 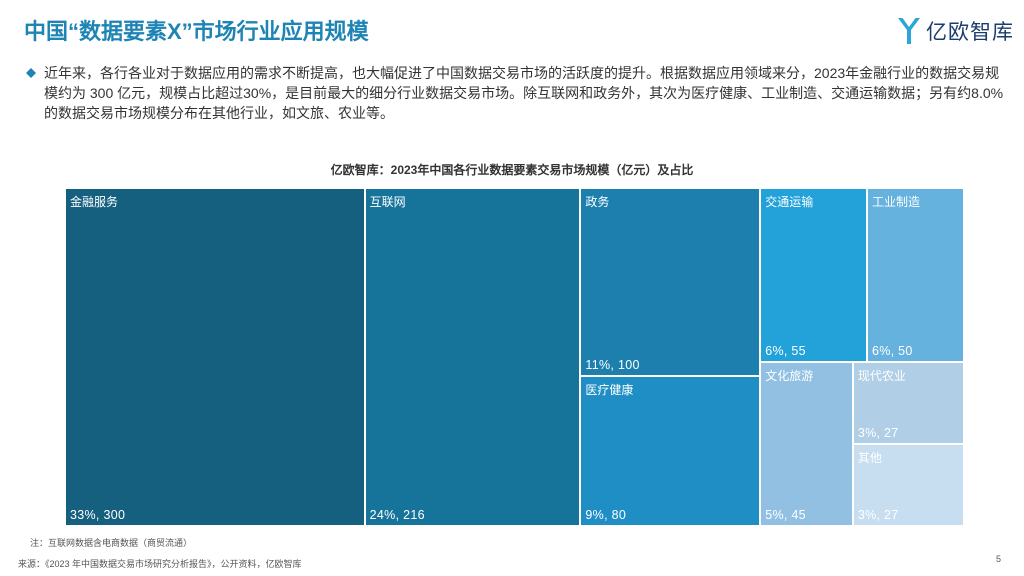 I want to click on tile-category-label: 文化旅游, so click(x=789, y=375).